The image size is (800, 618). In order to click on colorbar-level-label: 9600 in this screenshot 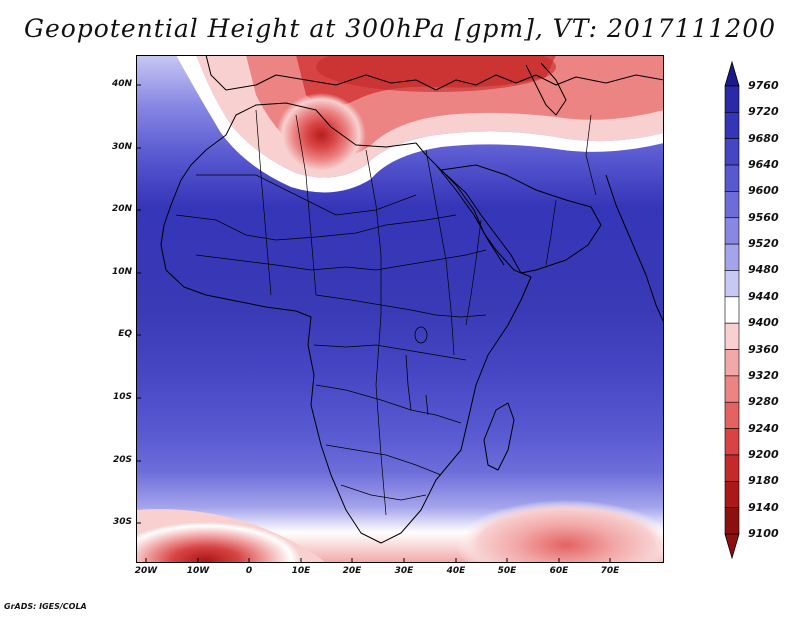, I will do `click(763, 191)`.